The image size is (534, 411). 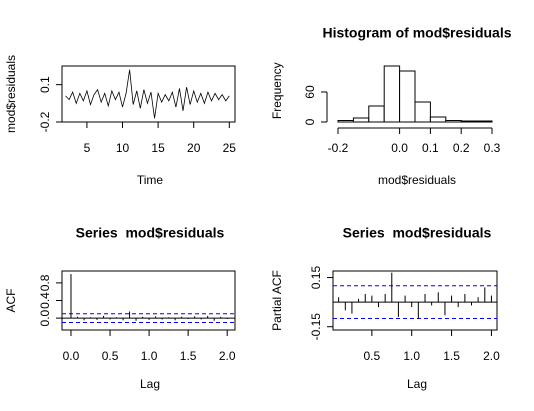 I want to click on panel-title: Histogram of mod$residuals, so click(x=416, y=33).